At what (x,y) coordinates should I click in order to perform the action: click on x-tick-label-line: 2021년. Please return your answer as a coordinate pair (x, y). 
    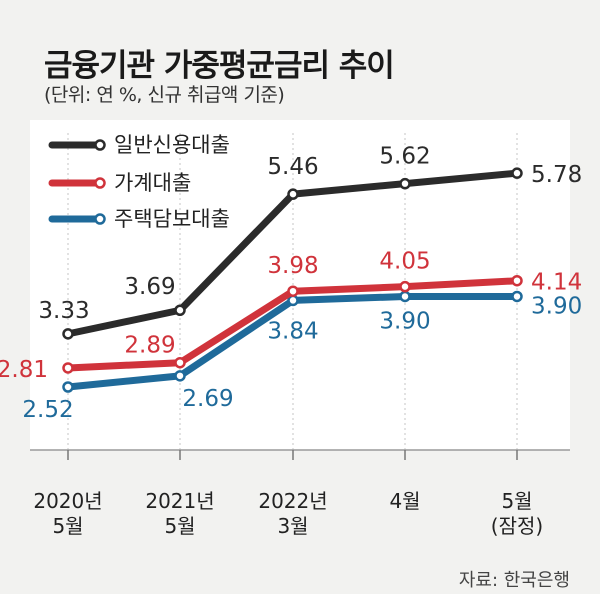
    Looking at the image, I should click on (179, 501).